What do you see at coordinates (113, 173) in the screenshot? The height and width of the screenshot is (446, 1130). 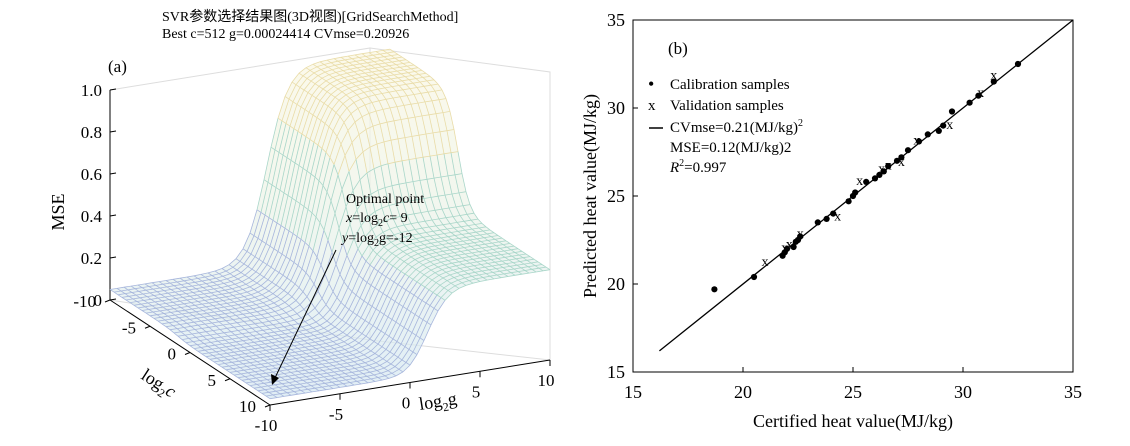 I see `z-tick-mark` at bounding box center [113, 173].